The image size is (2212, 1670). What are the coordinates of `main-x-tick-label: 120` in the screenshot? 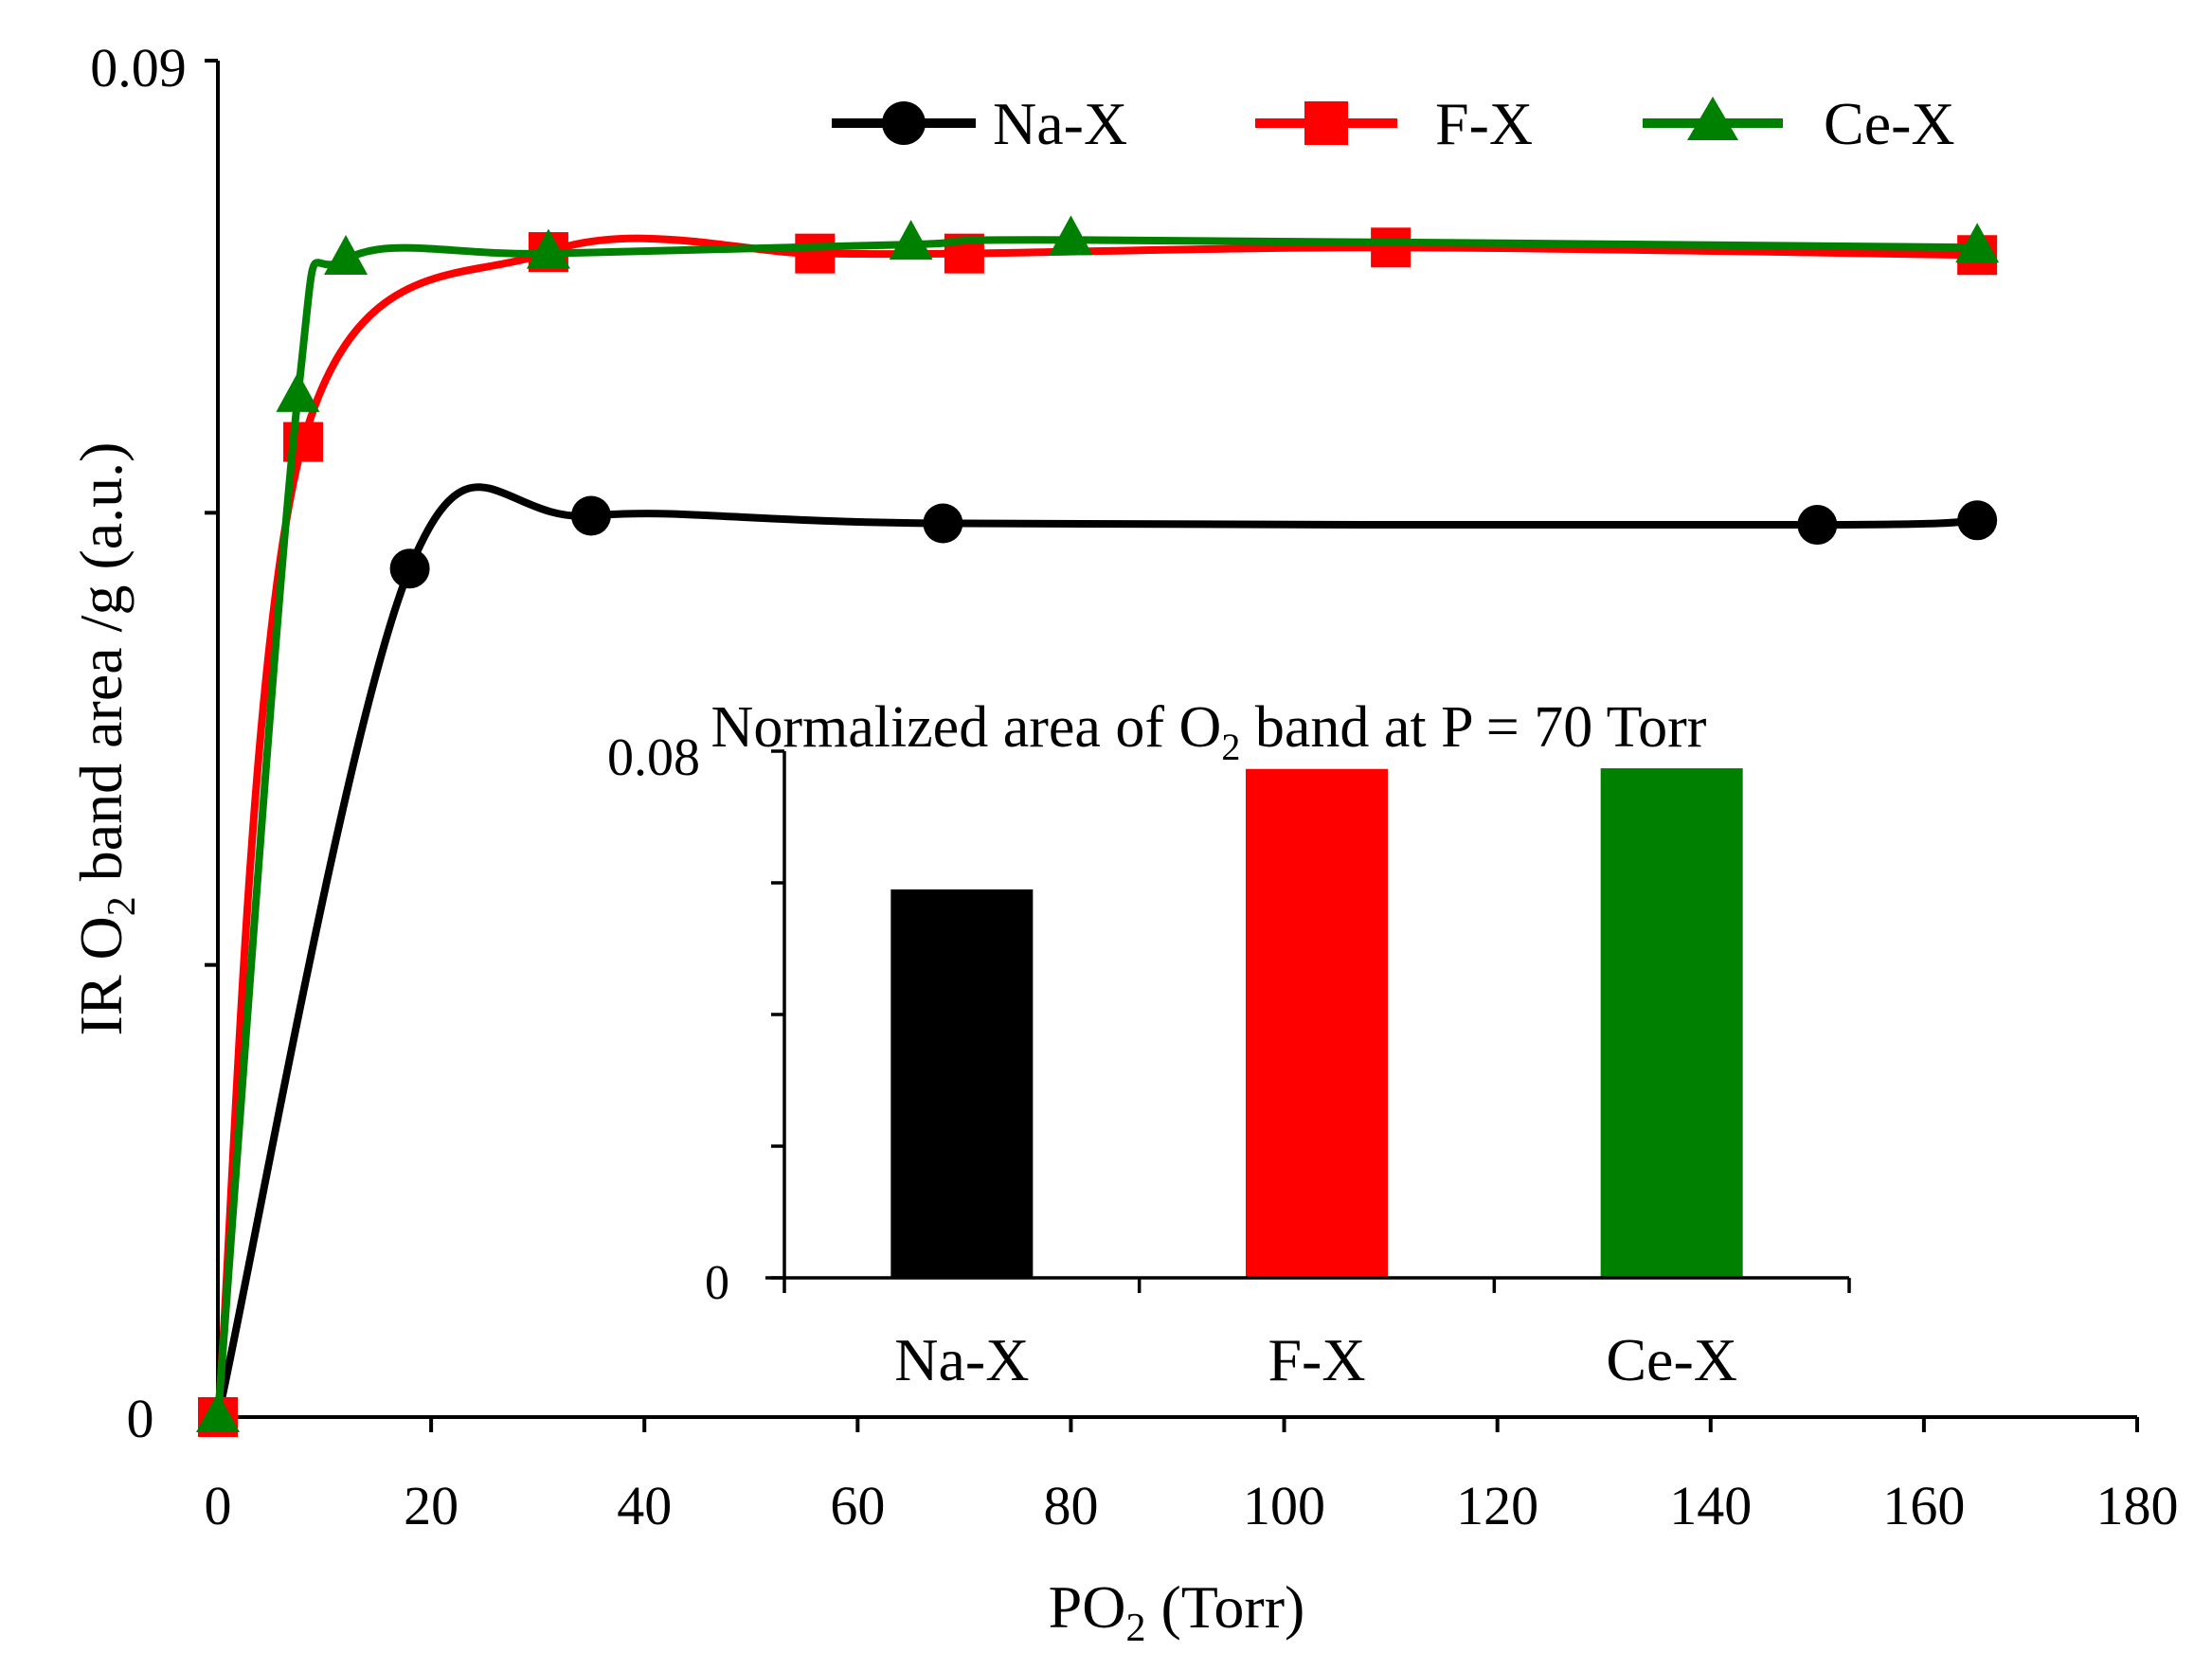 It's located at (1497, 1505).